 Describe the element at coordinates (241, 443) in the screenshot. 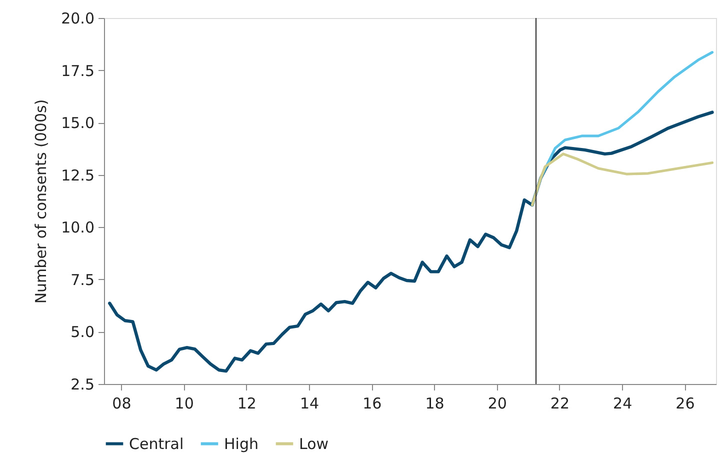

I see `legend-label: High` at that location.